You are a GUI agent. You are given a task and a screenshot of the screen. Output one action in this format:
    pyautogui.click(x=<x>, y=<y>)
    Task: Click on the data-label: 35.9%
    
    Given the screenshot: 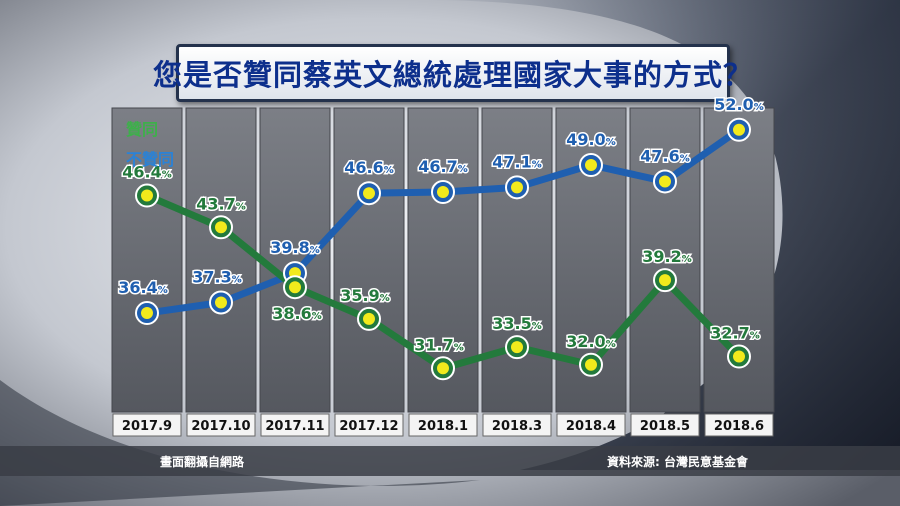 What is the action you would take?
    pyautogui.click(x=365, y=295)
    